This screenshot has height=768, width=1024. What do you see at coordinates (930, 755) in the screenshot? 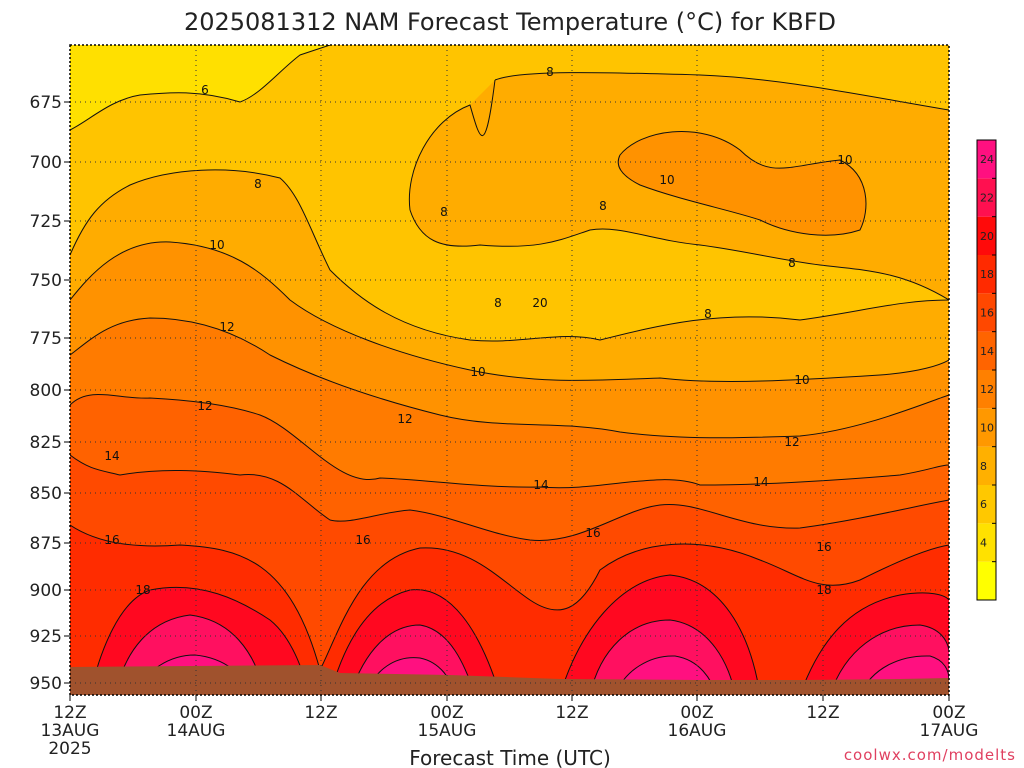
I see `credit-text: coolwx.com/modelts` at bounding box center [930, 755].